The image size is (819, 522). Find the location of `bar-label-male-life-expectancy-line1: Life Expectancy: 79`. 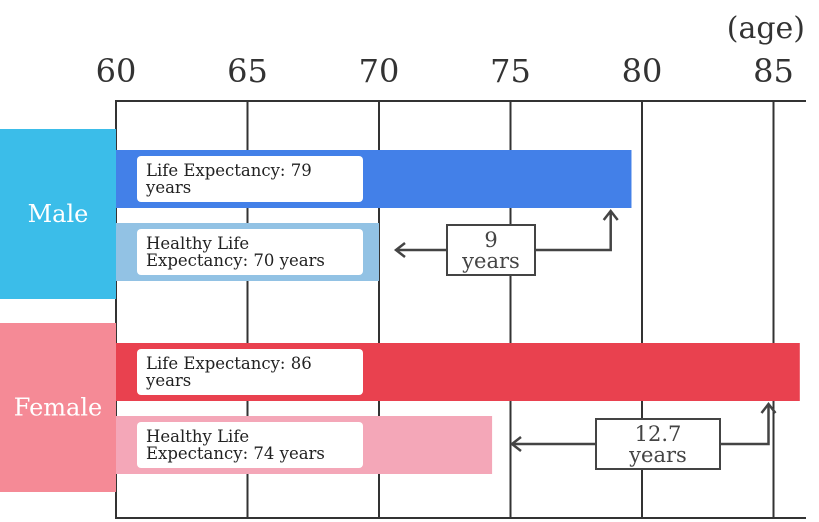

bar-label-male-life-expectancy-line1: Life Expectancy: 79 is located at coordinates (229, 170).